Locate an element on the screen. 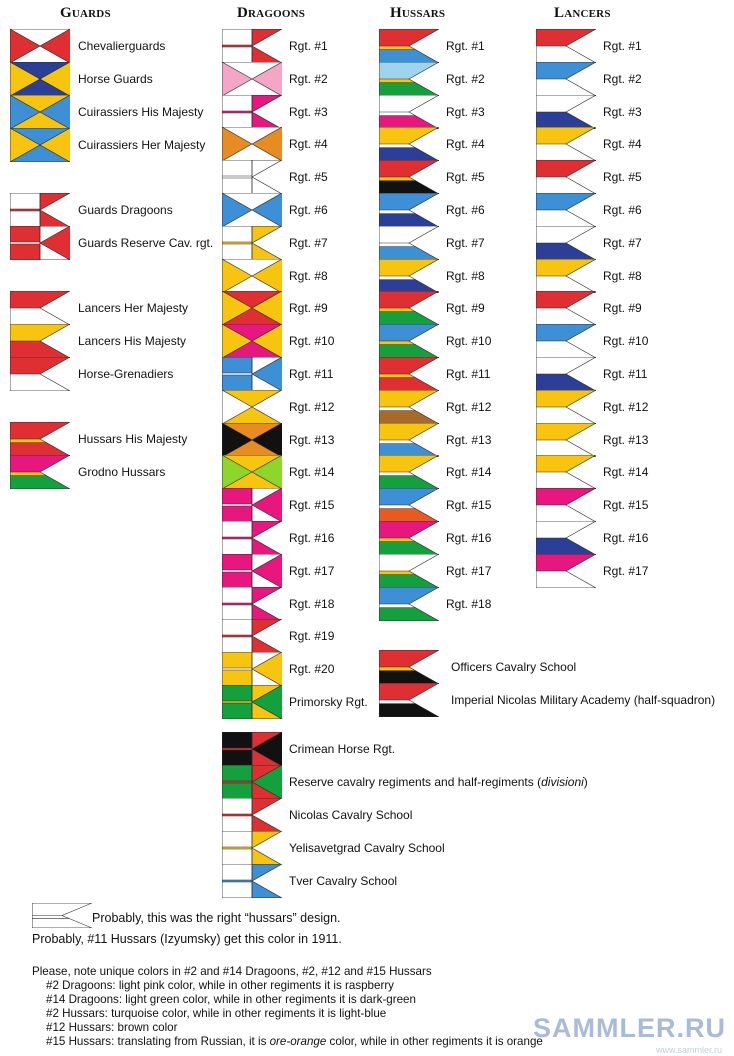 This screenshot has height=1056, width=734. dragoons-rgt-9-flag is located at coordinates (252, 308).